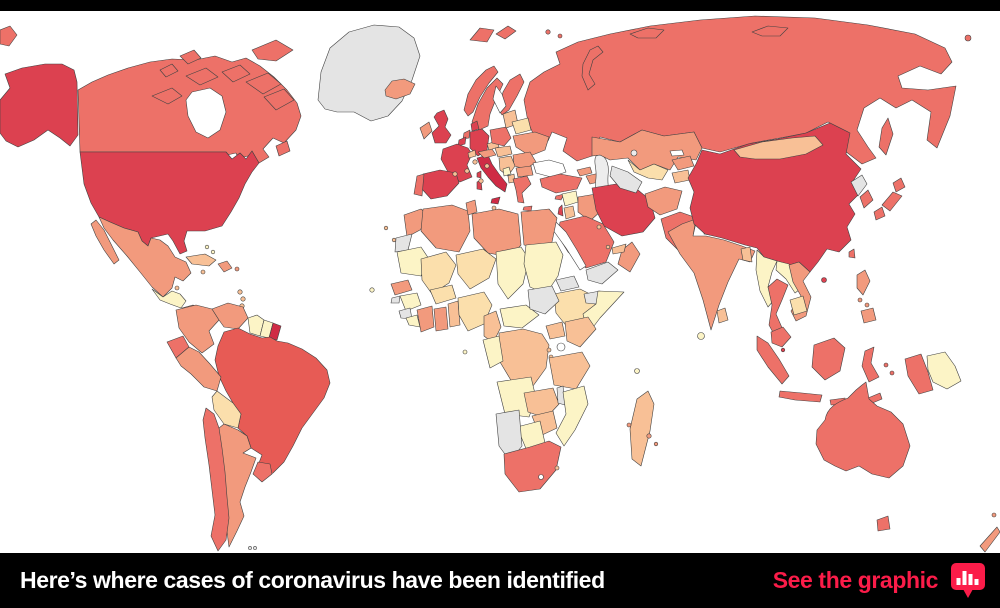  I want to click on falkland-islands-dots, so click(252, 548).